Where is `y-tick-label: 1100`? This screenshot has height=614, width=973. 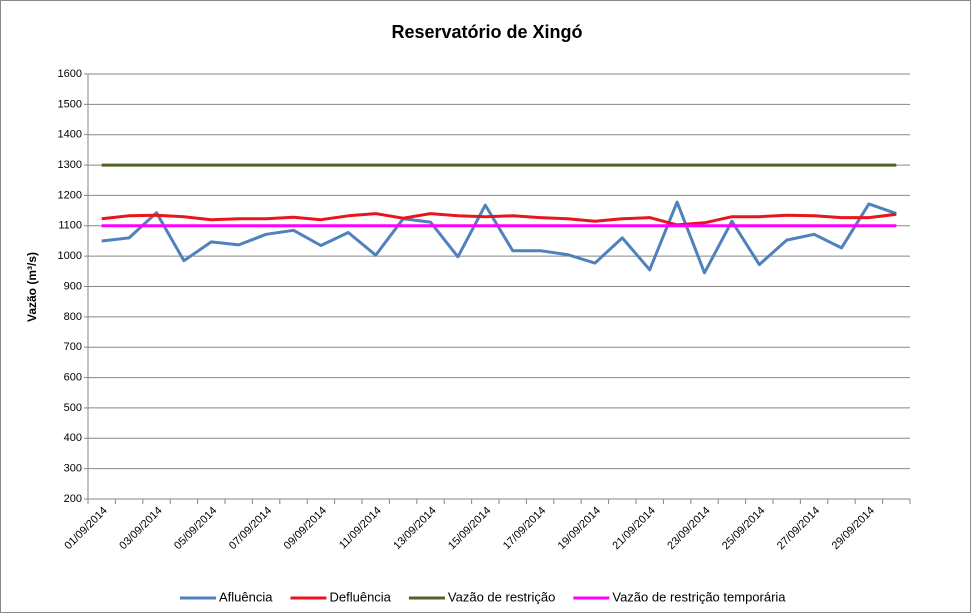 y-tick-label: 1100 is located at coordinates (70, 226).